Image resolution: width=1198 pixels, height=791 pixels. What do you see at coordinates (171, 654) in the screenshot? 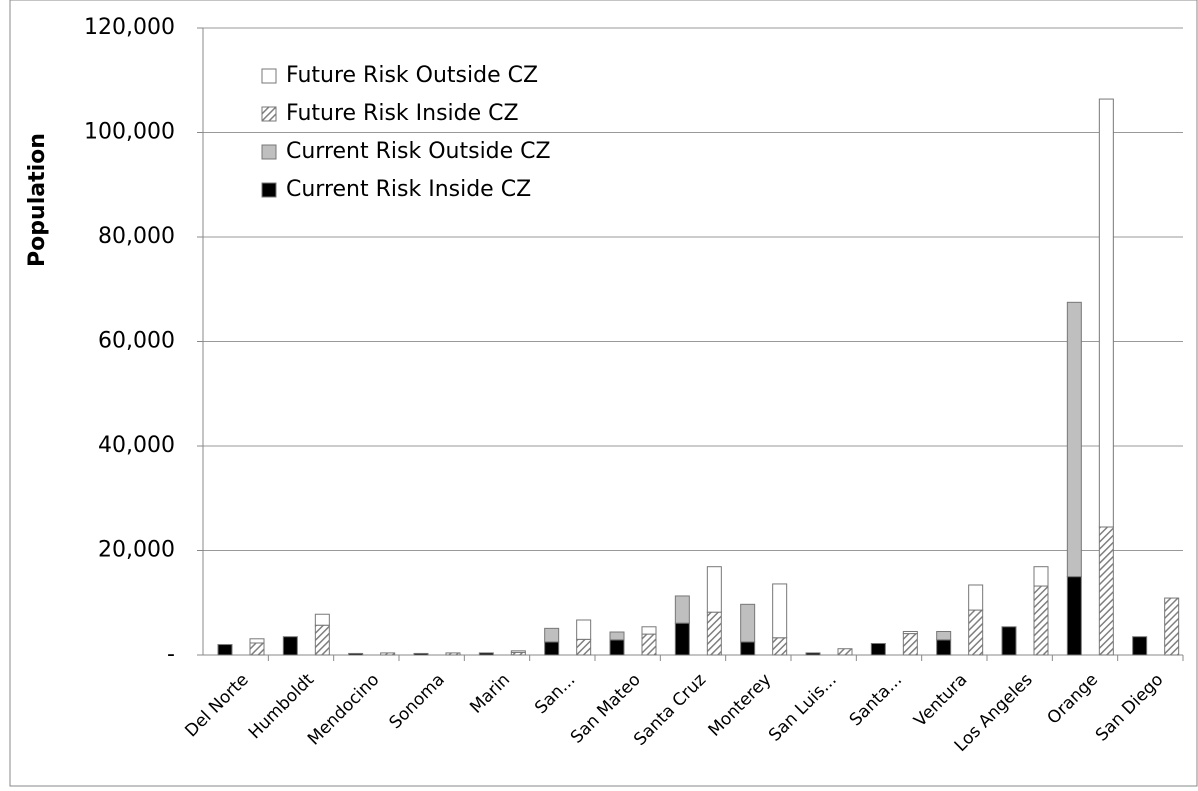
I see `y-tick-label: -` at bounding box center [171, 654].